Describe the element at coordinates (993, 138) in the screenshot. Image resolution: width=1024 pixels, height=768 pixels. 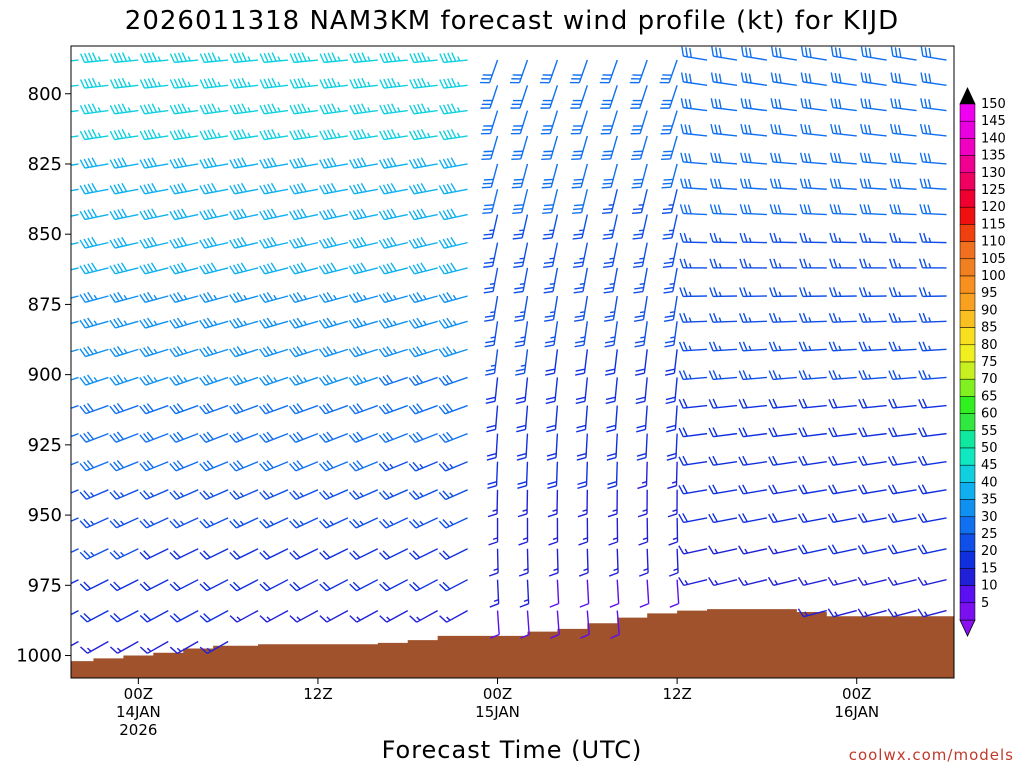
I see `colorbar-label: 140` at that location.